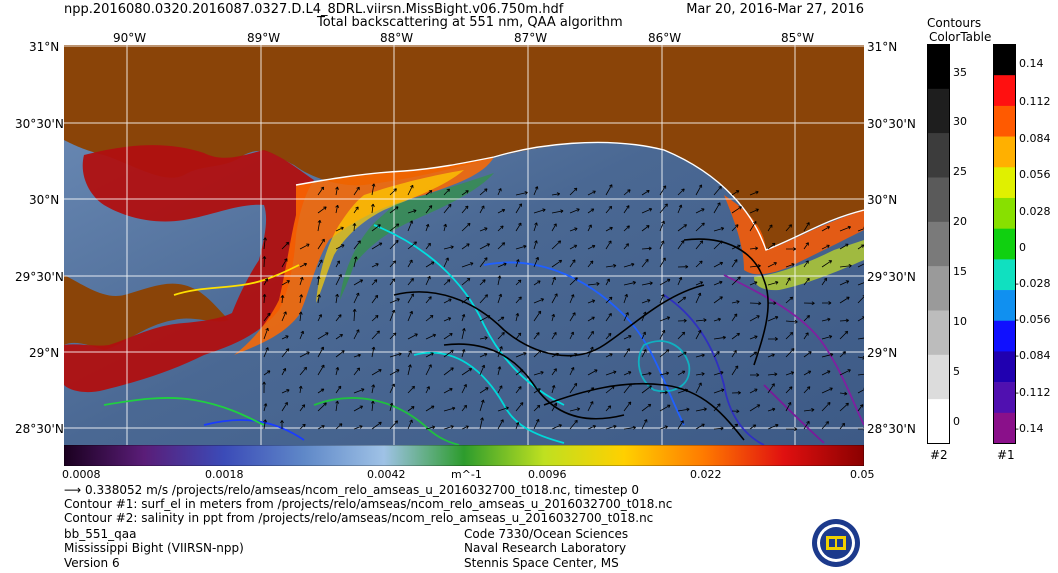  Describe the element at coordinates (960, 37) in the screenshot. I see `colortable-title: ColorTable` at that location.